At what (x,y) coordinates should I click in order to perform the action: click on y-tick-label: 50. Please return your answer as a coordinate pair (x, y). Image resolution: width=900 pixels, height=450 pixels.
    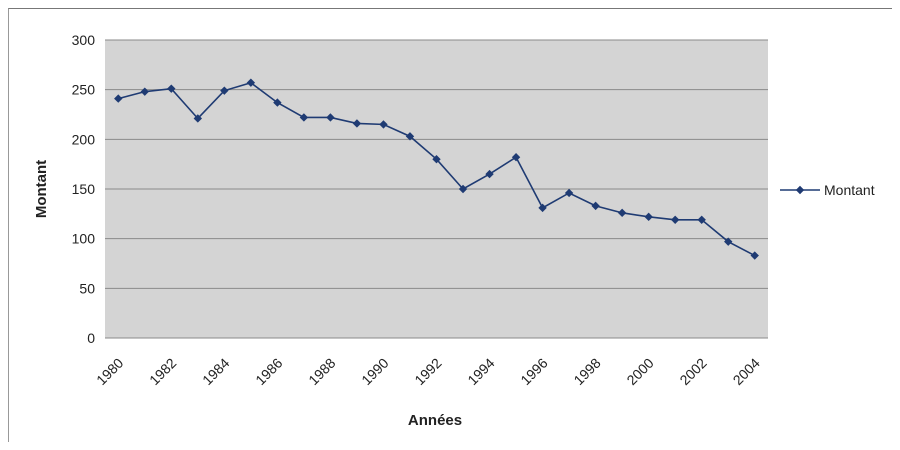
    Looking at the image, I should click on (87, 288).